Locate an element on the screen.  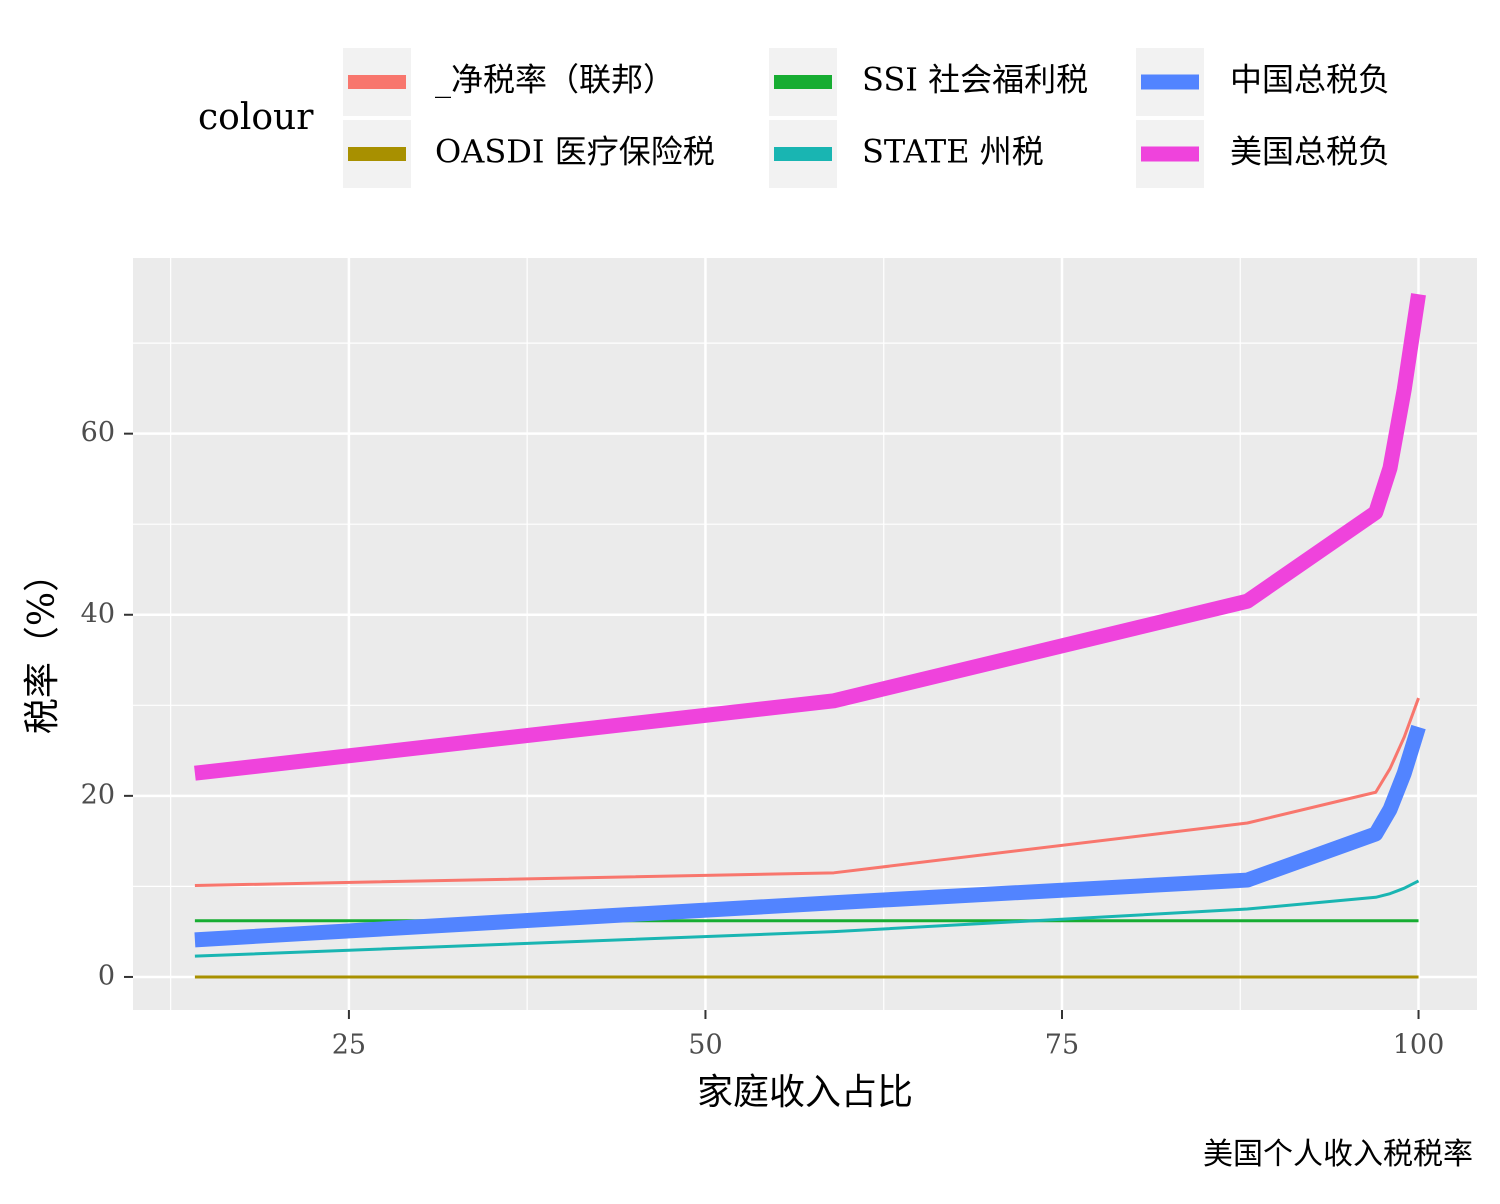
y-axis-title: 税率（%） is located at coordinates (42, 645).